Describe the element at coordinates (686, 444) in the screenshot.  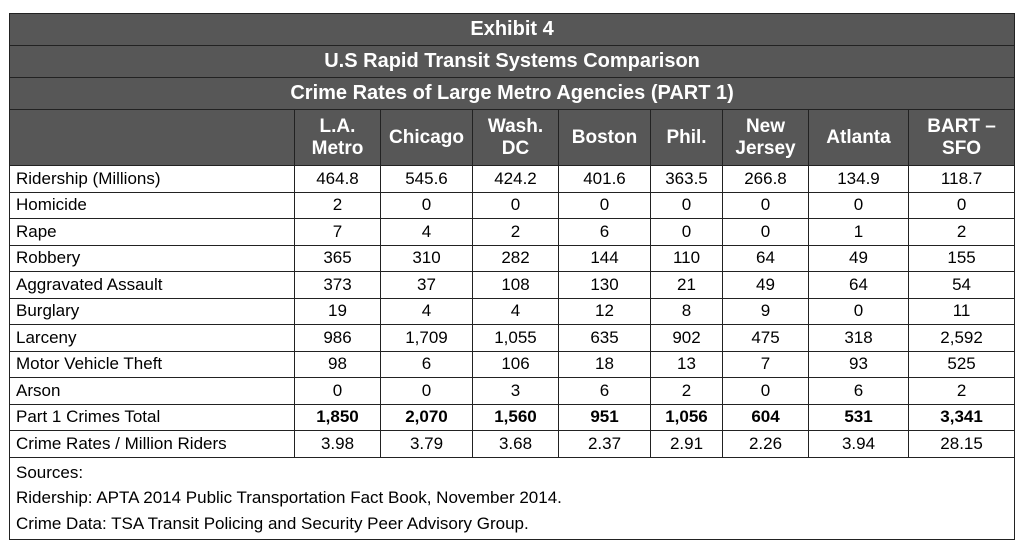
I see `table-cell: 2.91` at that location.